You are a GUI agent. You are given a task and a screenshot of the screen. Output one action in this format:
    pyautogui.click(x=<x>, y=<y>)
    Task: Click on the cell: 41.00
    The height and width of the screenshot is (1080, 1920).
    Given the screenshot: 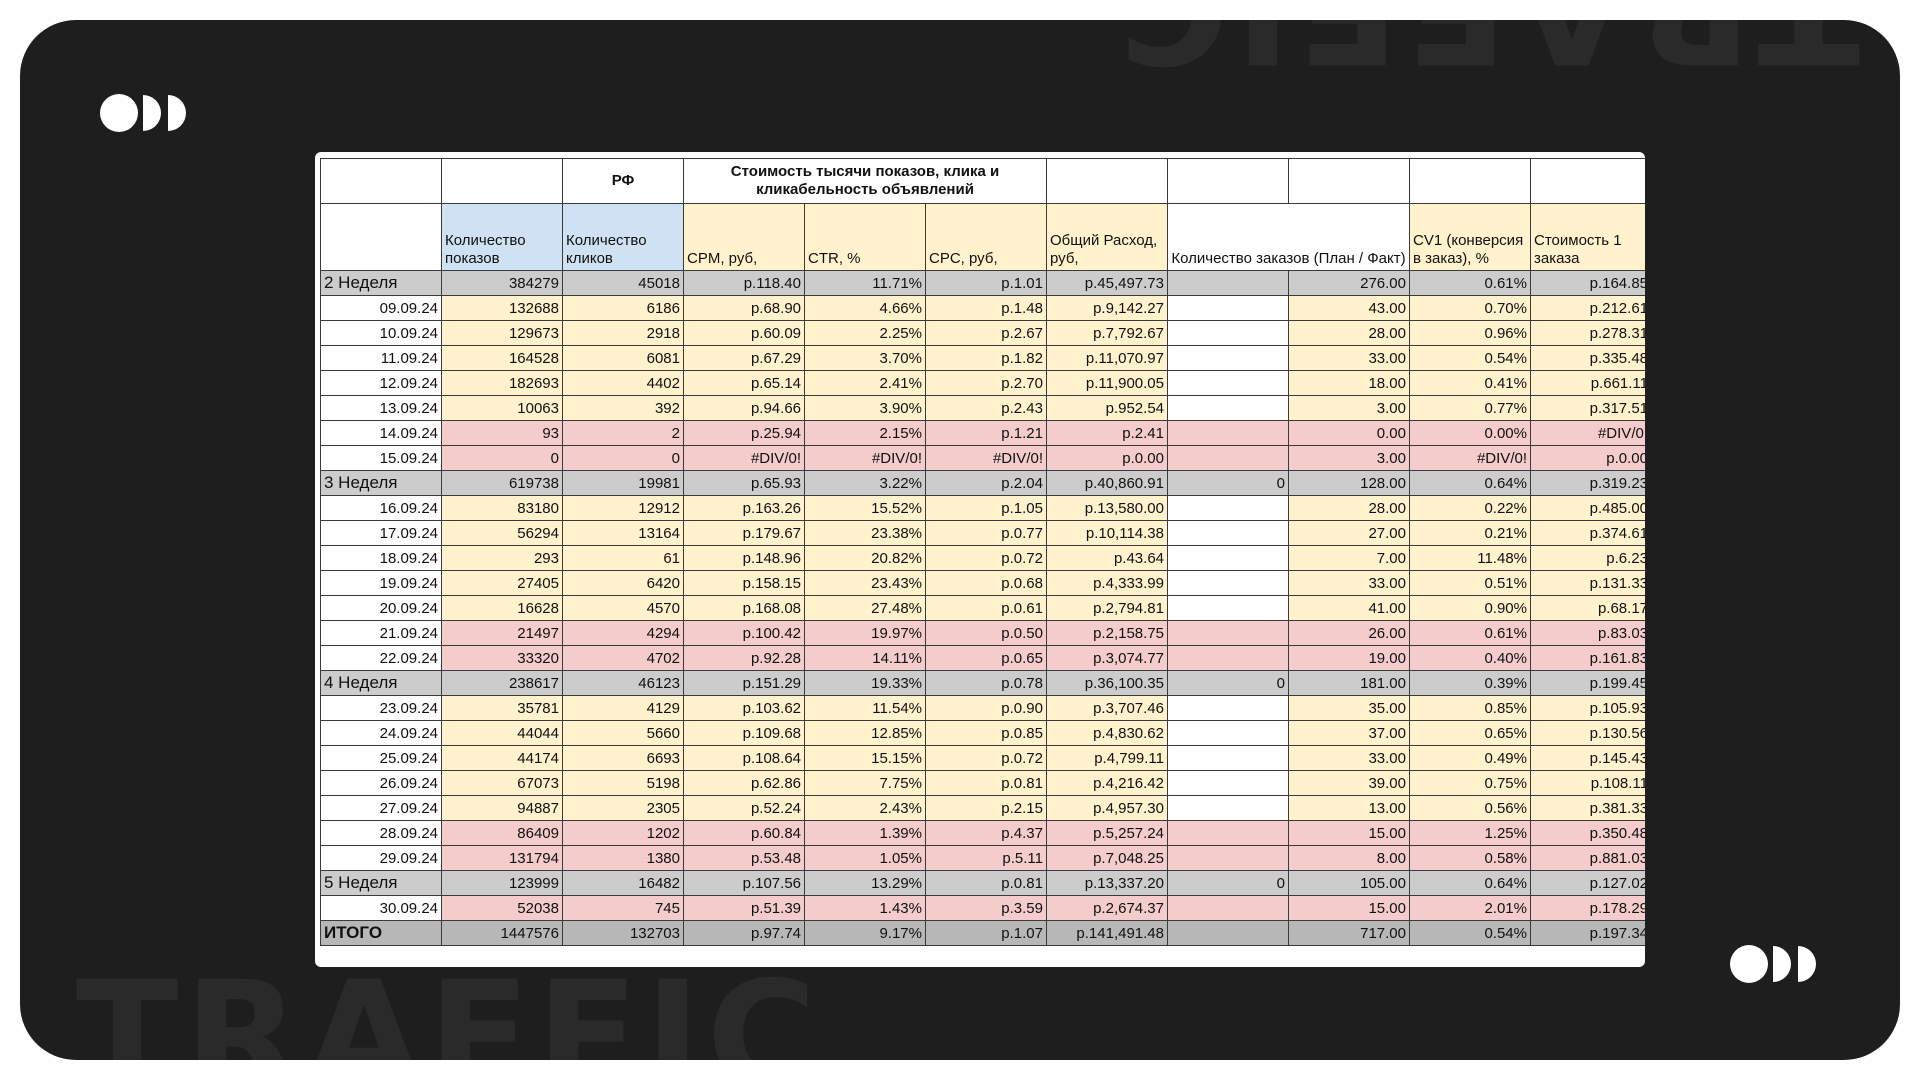 What is the action you would take?
    pyautogui.click(x=1349, y=608)
    